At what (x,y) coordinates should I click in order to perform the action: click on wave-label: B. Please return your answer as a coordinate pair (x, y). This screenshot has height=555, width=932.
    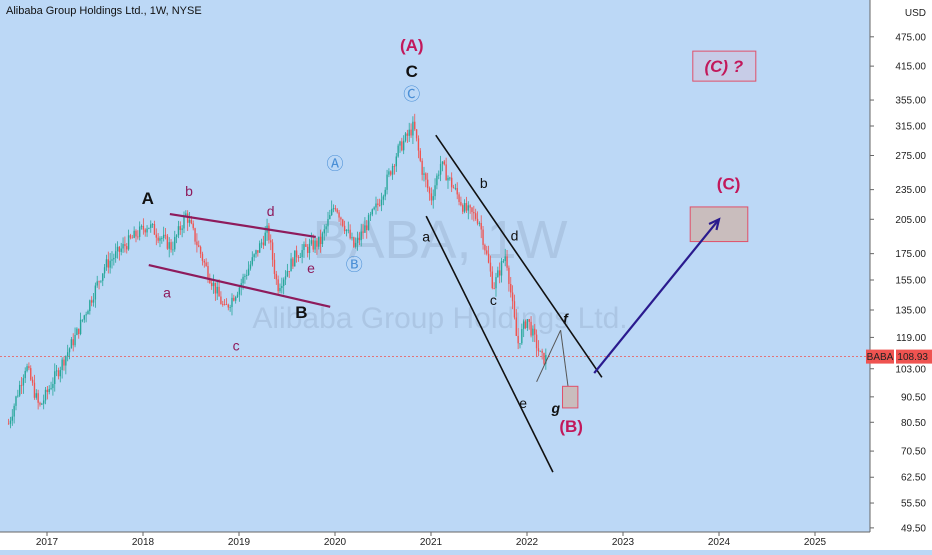
    Looking at the image, I should click on (301, 312).